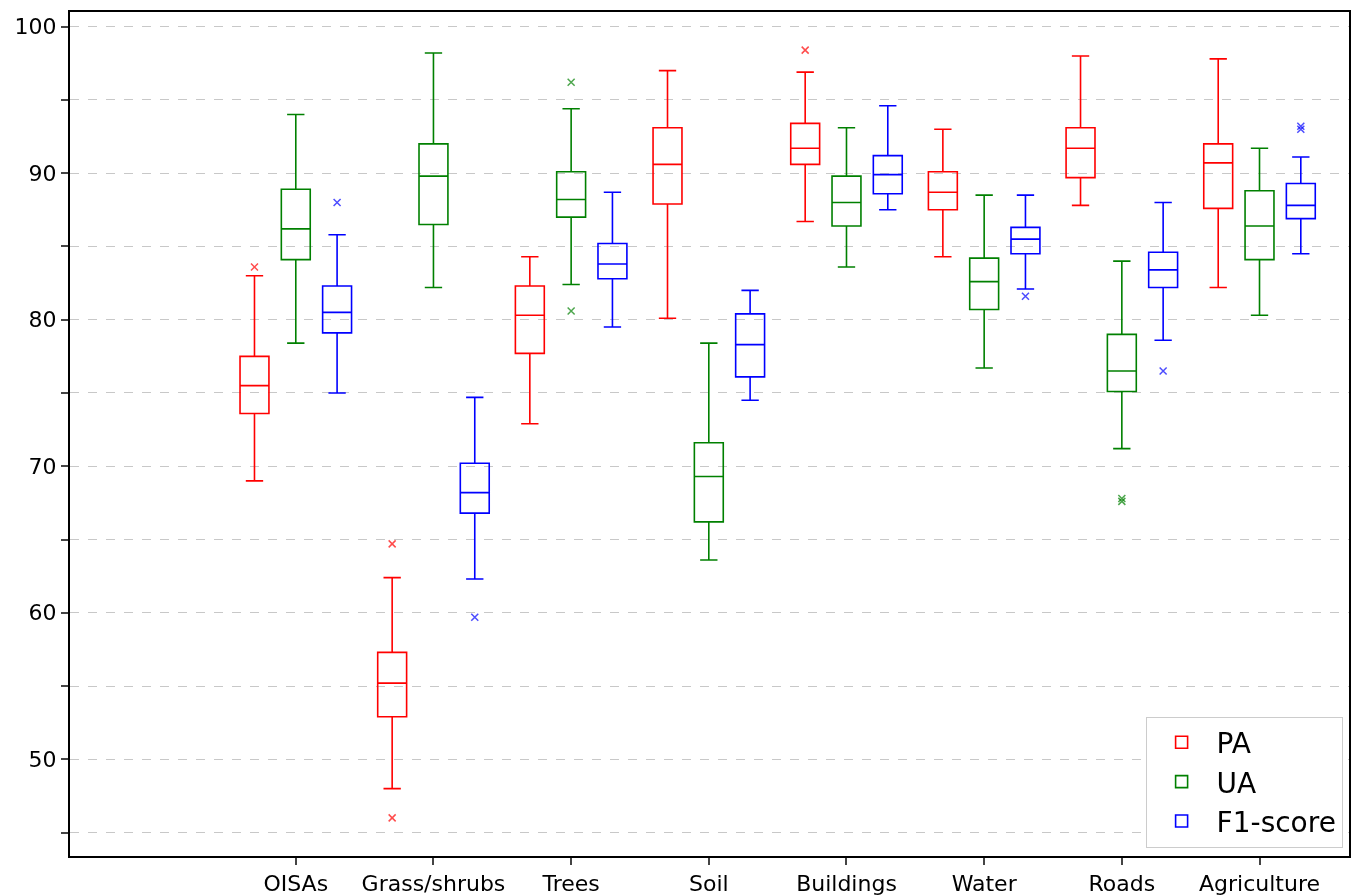  Describe the element at coordinates (1276, 822) in the screenshot. I see `legend-label: F1-score` at that location.